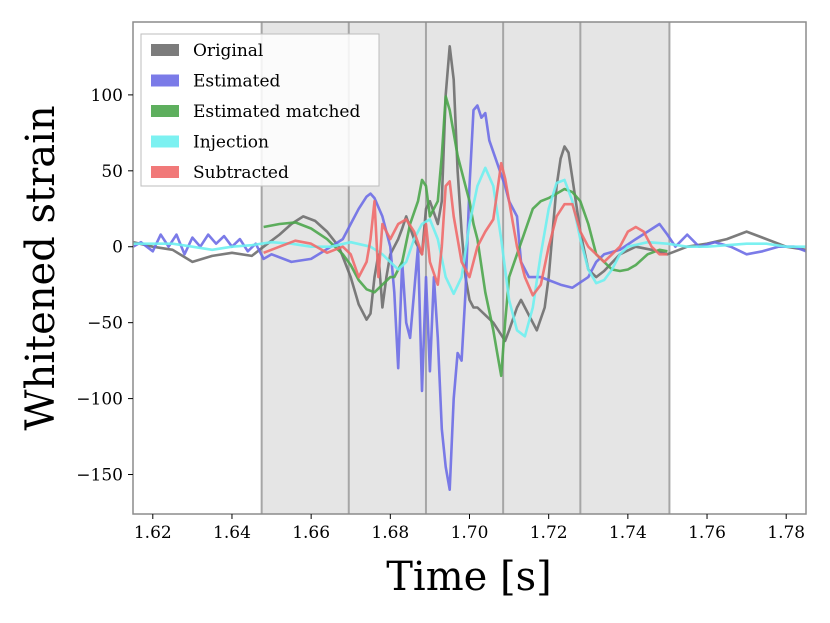  Describe the element at coordinates (231, 143) in the screenshot. I see `legend-label: Injection` at that location.